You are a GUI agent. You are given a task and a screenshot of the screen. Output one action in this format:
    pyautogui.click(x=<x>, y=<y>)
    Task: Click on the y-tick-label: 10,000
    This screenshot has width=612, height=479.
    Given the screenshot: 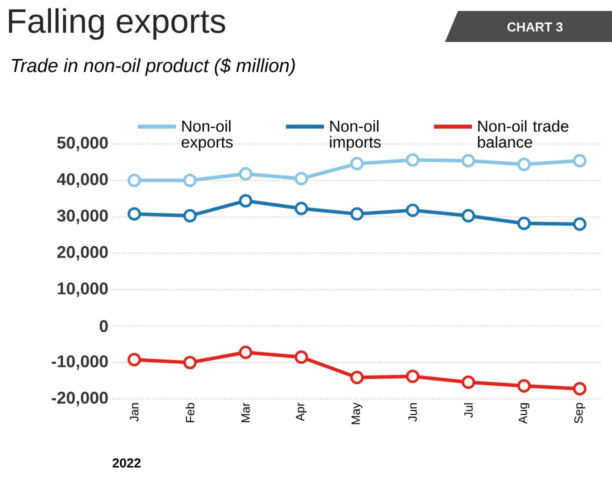 What is the action you would take?
    pyautogui.click(x=83, y=289)
    